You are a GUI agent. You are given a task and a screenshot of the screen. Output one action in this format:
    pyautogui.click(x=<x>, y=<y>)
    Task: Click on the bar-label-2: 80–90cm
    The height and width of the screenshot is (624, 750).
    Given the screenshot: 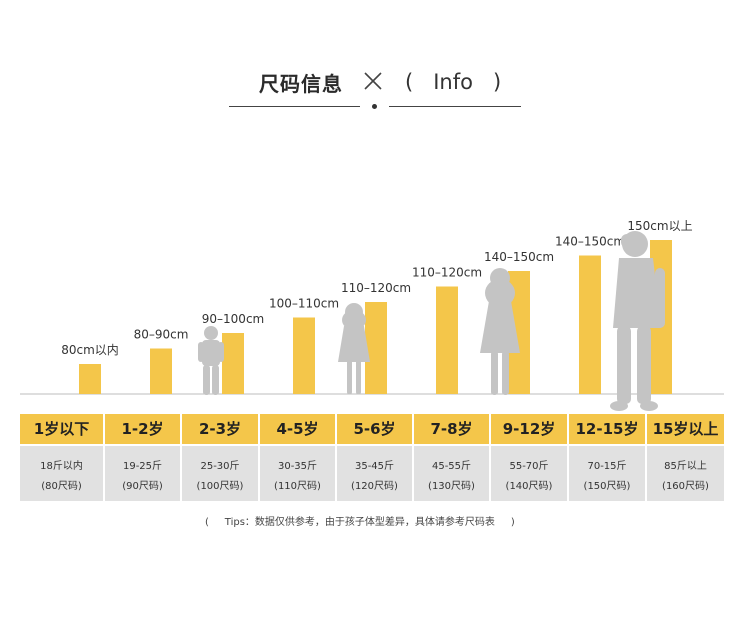 What is the action you would take?
    pyautogui.click(x=161, y=335)
    